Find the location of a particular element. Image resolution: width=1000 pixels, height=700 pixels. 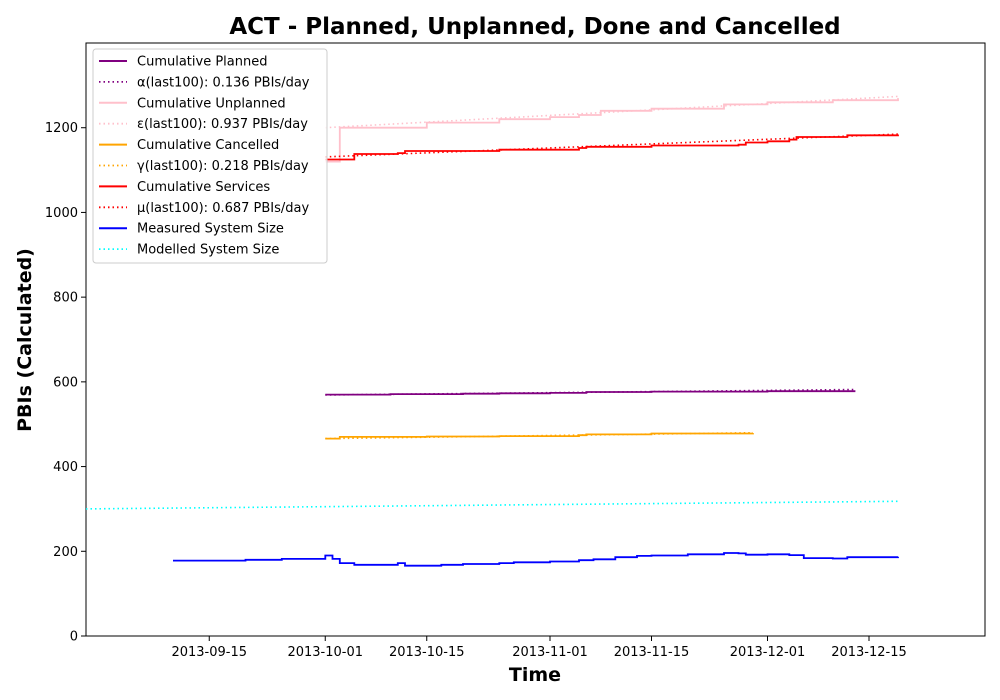

x-tick-label: 2013-12-01 is located at coordinates (768, 652).